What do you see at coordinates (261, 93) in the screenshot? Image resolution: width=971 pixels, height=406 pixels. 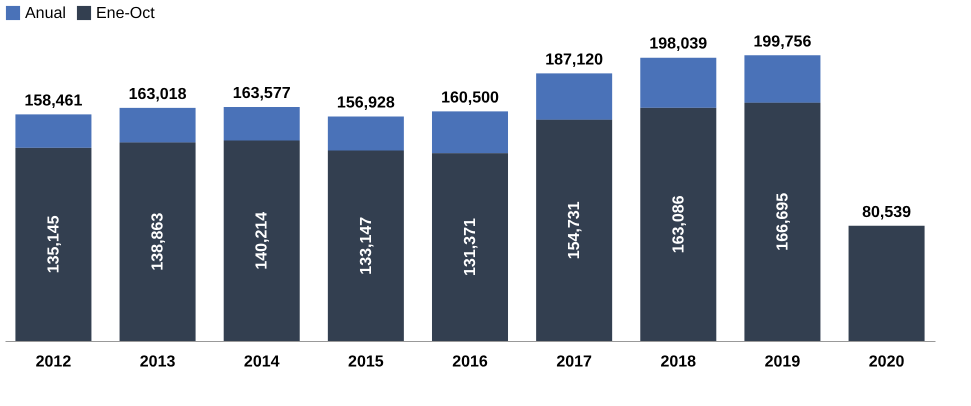 I see `total-label: 163,577` at bounding box center [261, 93].